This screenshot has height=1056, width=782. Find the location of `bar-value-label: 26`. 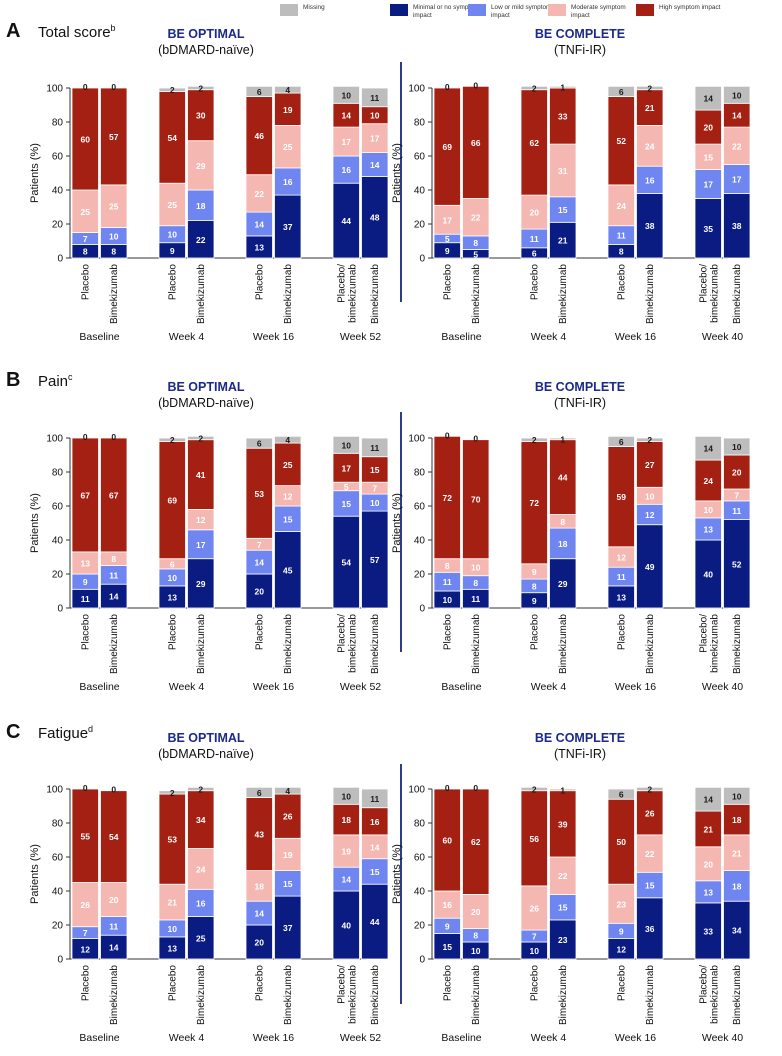

bar-value-label: 26 is located at coordinates (86, 905).